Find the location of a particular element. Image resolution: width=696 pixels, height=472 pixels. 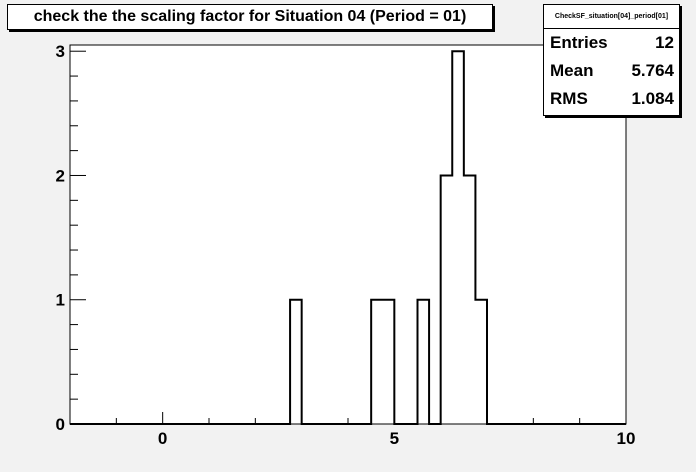

stats-label: Mean is located at coordinates (572, 70).